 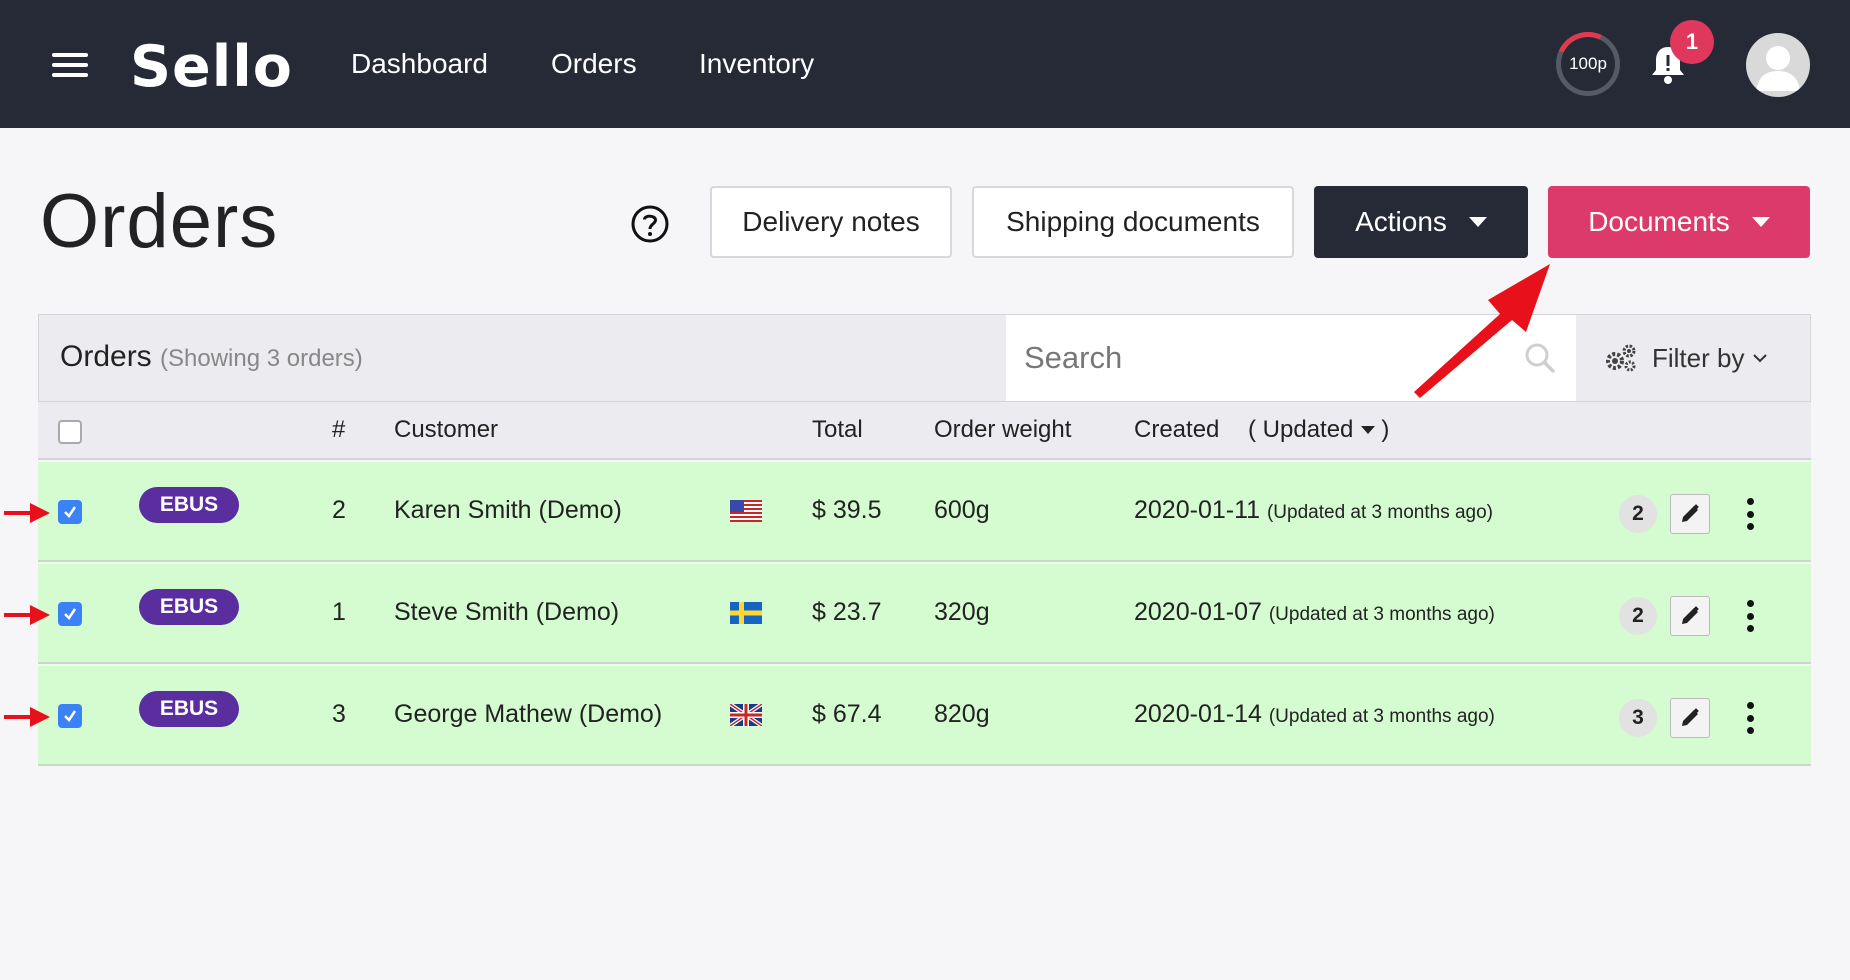 I want to click on delivery-notes-button: Delivery notes, so click(x=831, y=222).